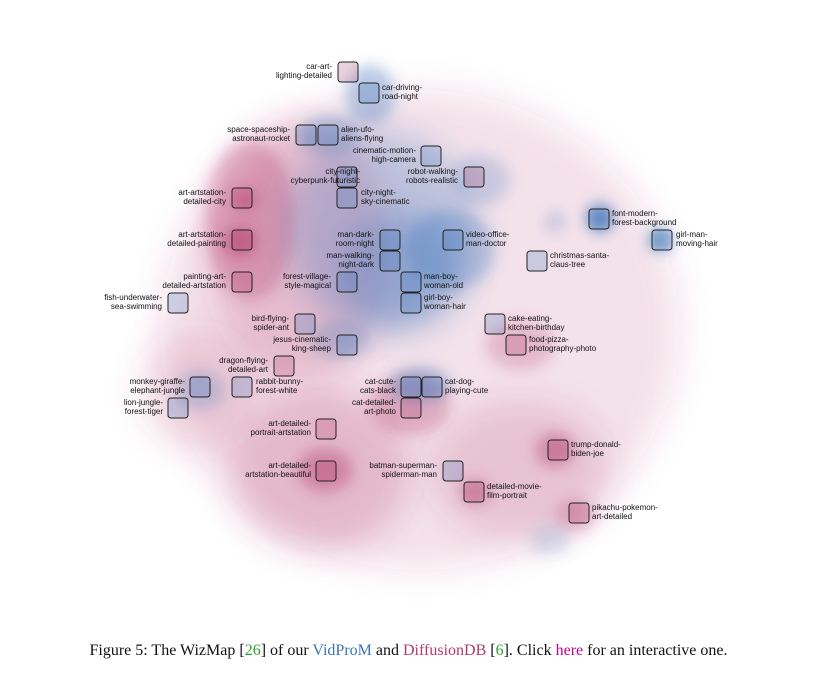 The height and width of the screenshot is (679, 817). Describe the element at coordinates (432, 387) in the screenshot. I see `cluster-tile-cat-dog` at that location.